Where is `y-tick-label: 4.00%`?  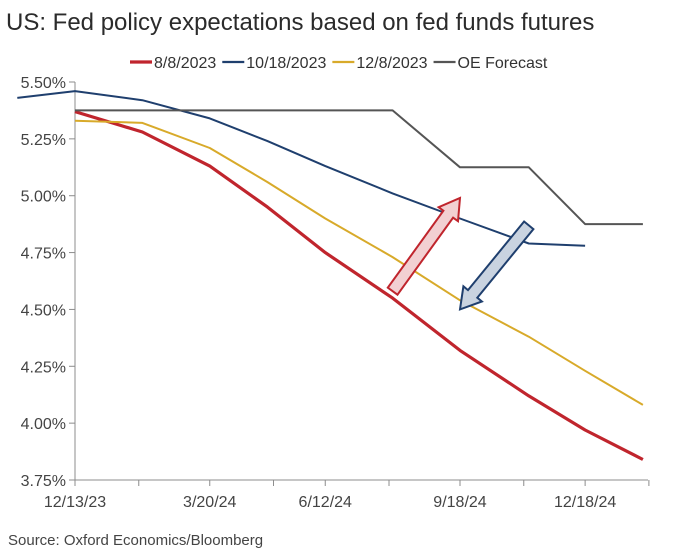
y-tick-label: 4.00% is located at coordinates (43, 424).